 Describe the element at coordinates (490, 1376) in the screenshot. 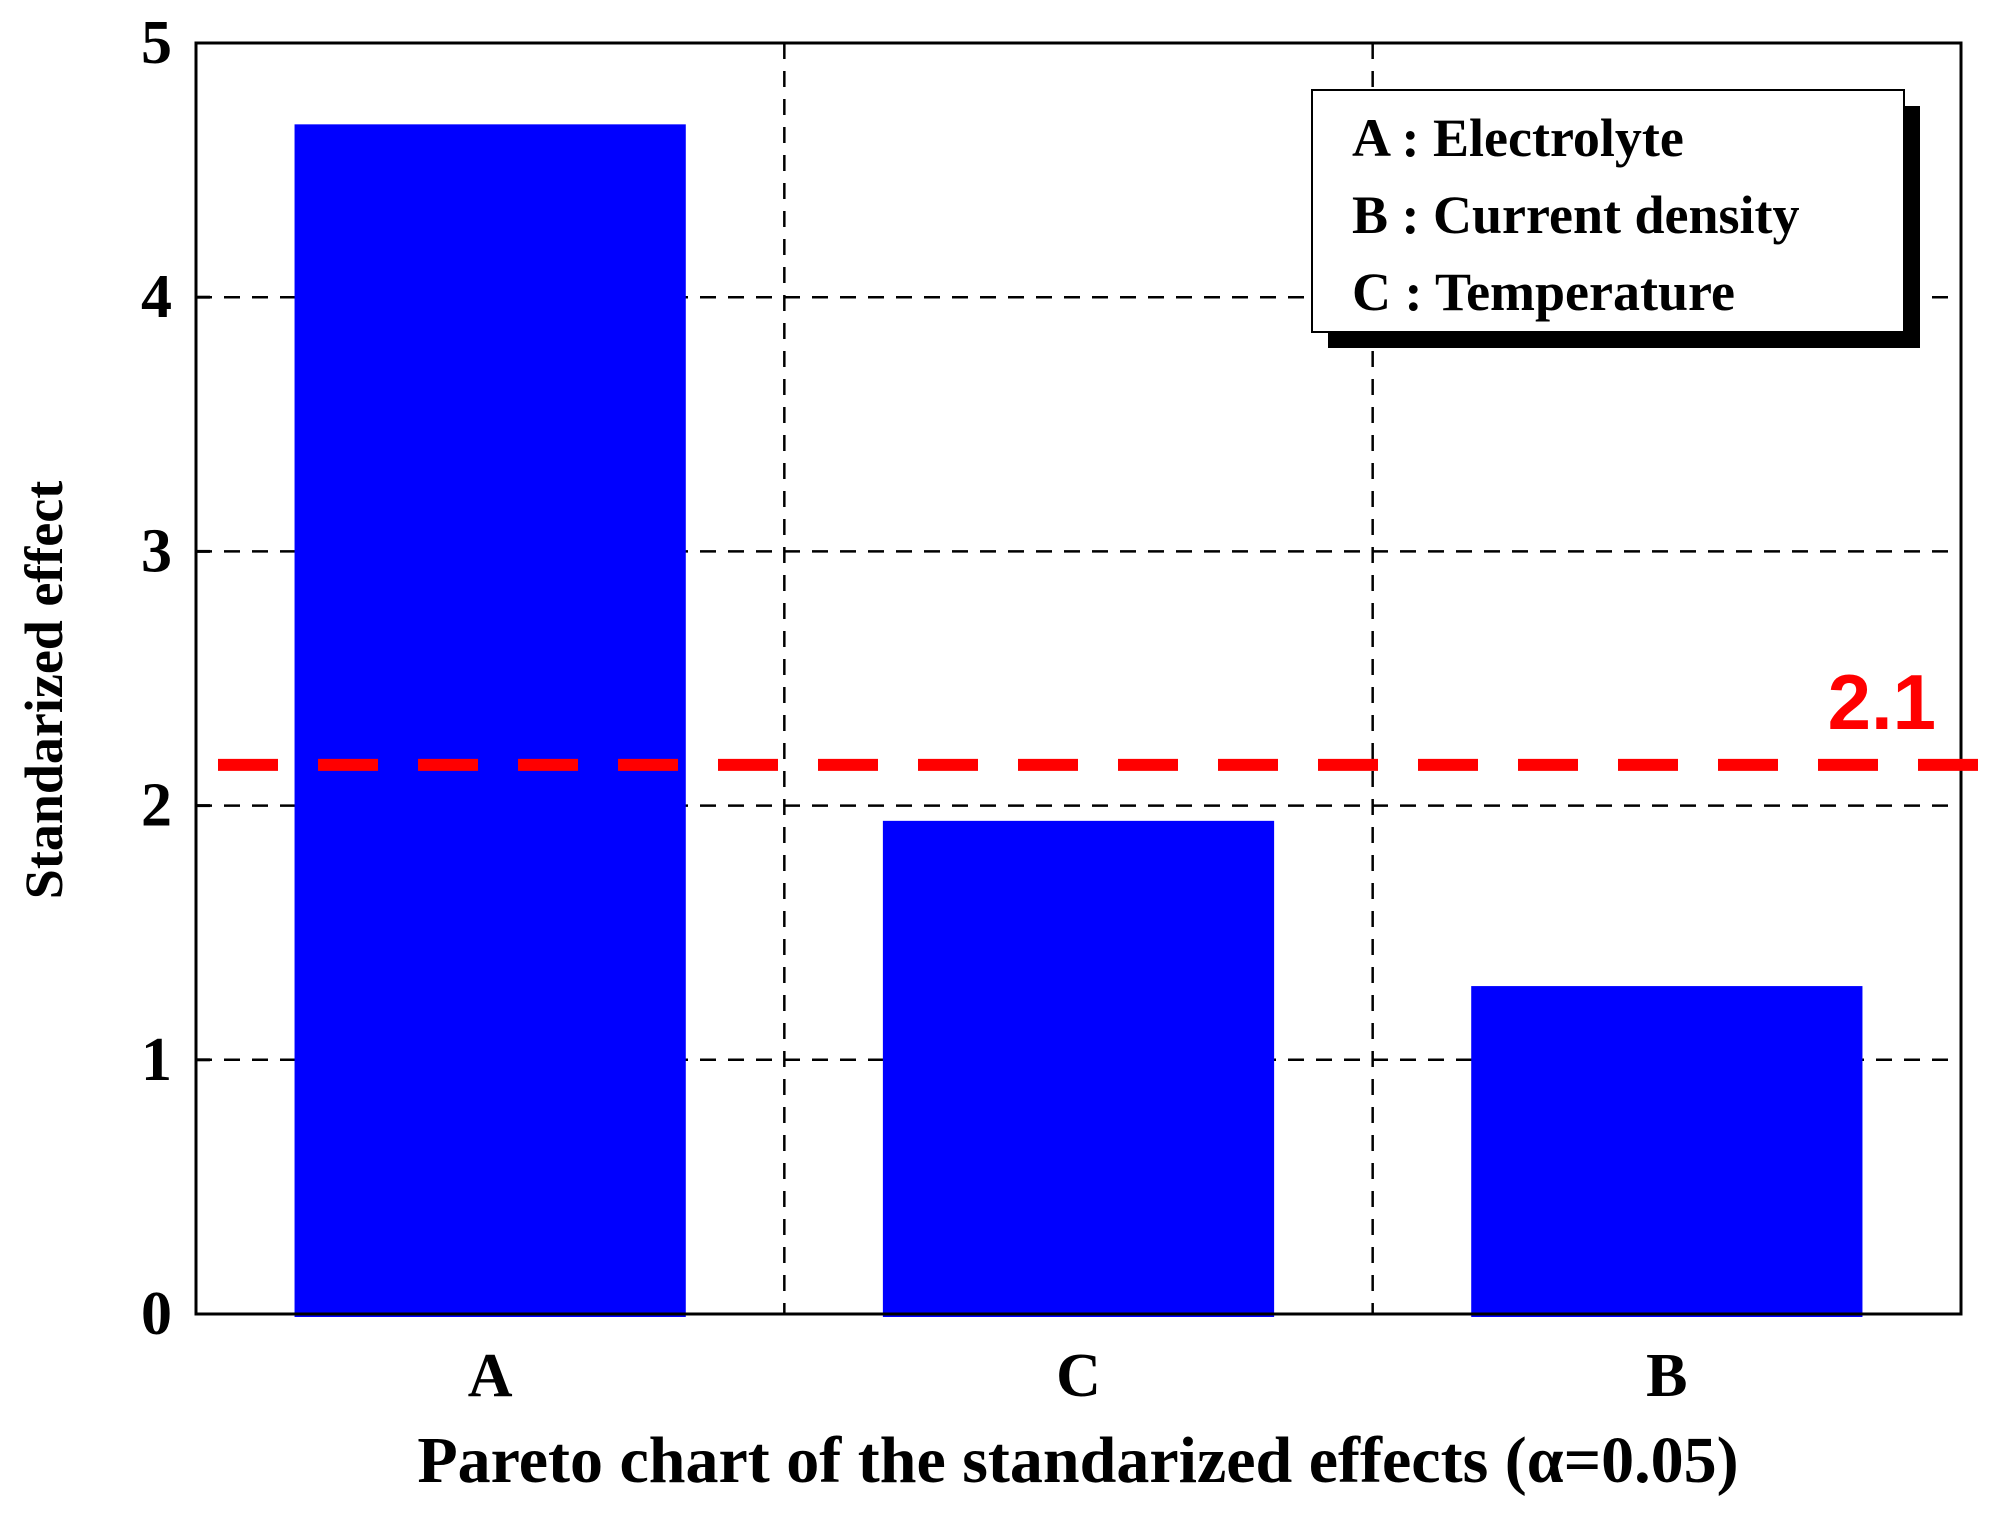

I see `x-tick-label: A` at that location.